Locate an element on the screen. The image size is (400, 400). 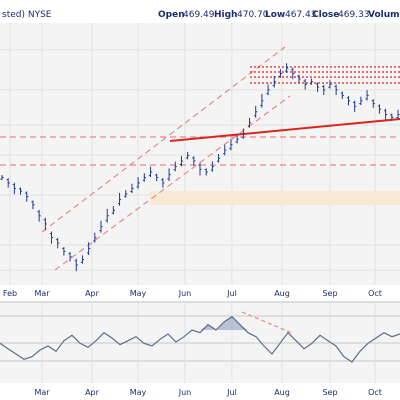
oscillator-x-tick-label: Apr is located at coordinates (92, 392).